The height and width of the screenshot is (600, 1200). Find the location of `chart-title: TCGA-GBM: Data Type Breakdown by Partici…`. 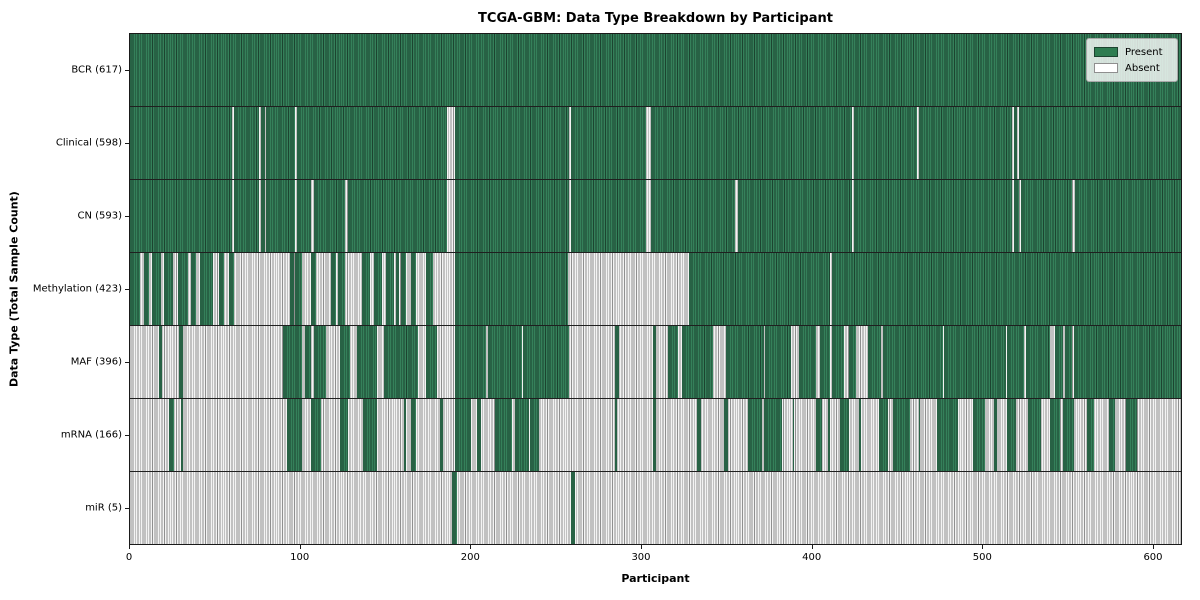

chart-title: TCGA-GBM: Data Type Breakdown by Partici… is located at coordinates (655, 18).